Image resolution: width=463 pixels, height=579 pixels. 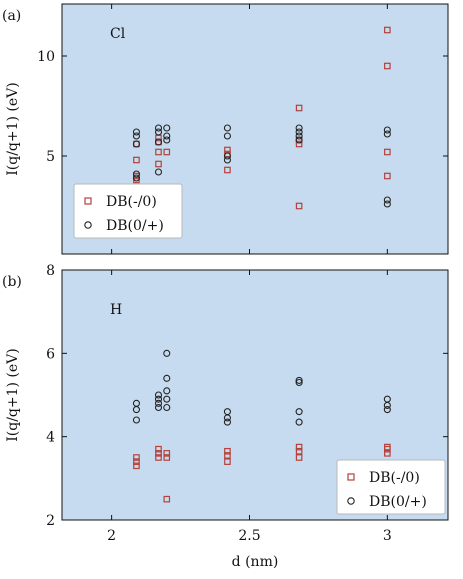 What do you see at coordinates (11, 16) in the screenshot?
I see `panel-label: (a)` at bounding box center [11, 16].